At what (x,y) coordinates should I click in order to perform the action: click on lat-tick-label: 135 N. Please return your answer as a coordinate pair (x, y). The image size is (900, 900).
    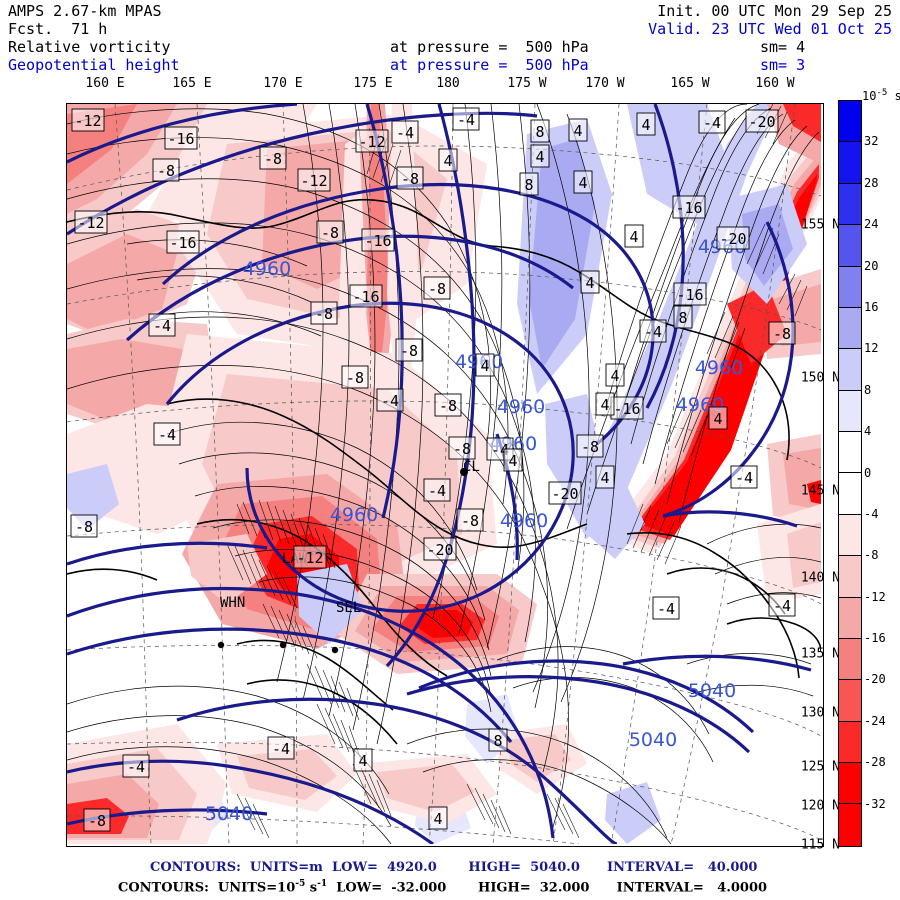
    Looking at the image, I should click on (820, 654).